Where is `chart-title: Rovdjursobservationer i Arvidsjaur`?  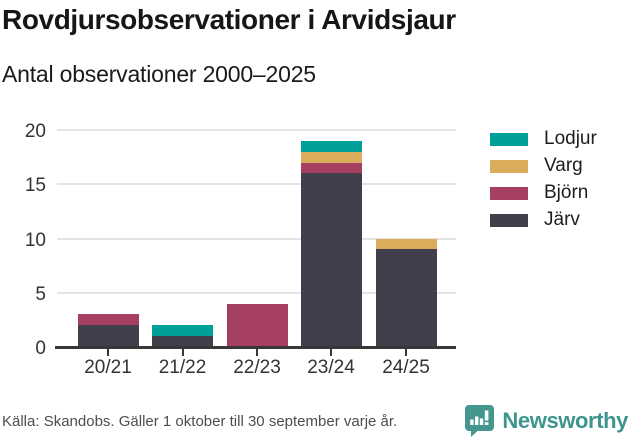 chart-title: Rovdjursobservationer i Arvidsjaur is located at coordinates (229, 19).